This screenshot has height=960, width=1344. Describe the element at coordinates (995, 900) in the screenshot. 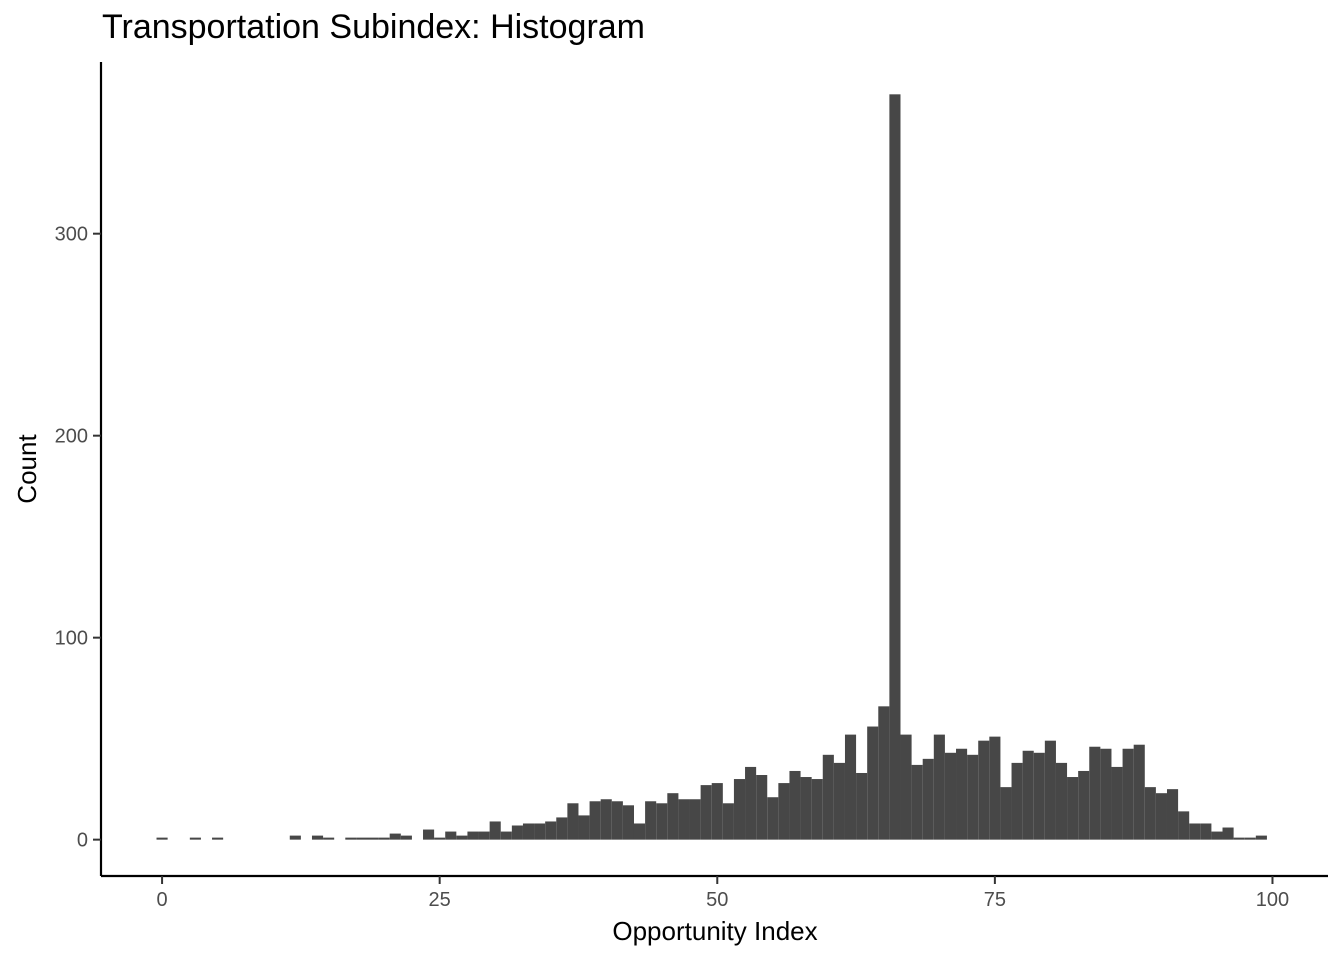

I see `x-tick-label: 75` at that location.